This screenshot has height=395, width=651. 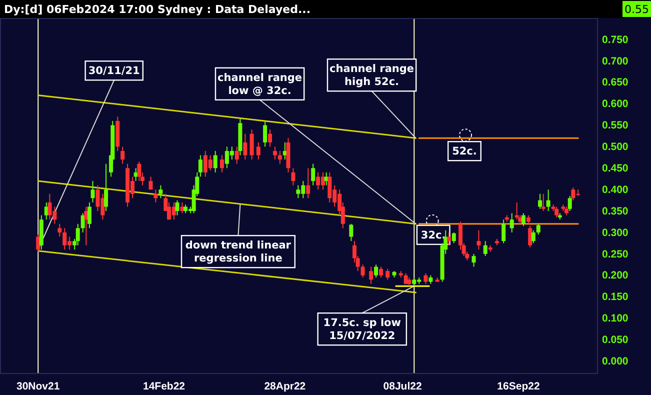 I want to click on y-tick-label: 0.100, so click(x=615, y=318).